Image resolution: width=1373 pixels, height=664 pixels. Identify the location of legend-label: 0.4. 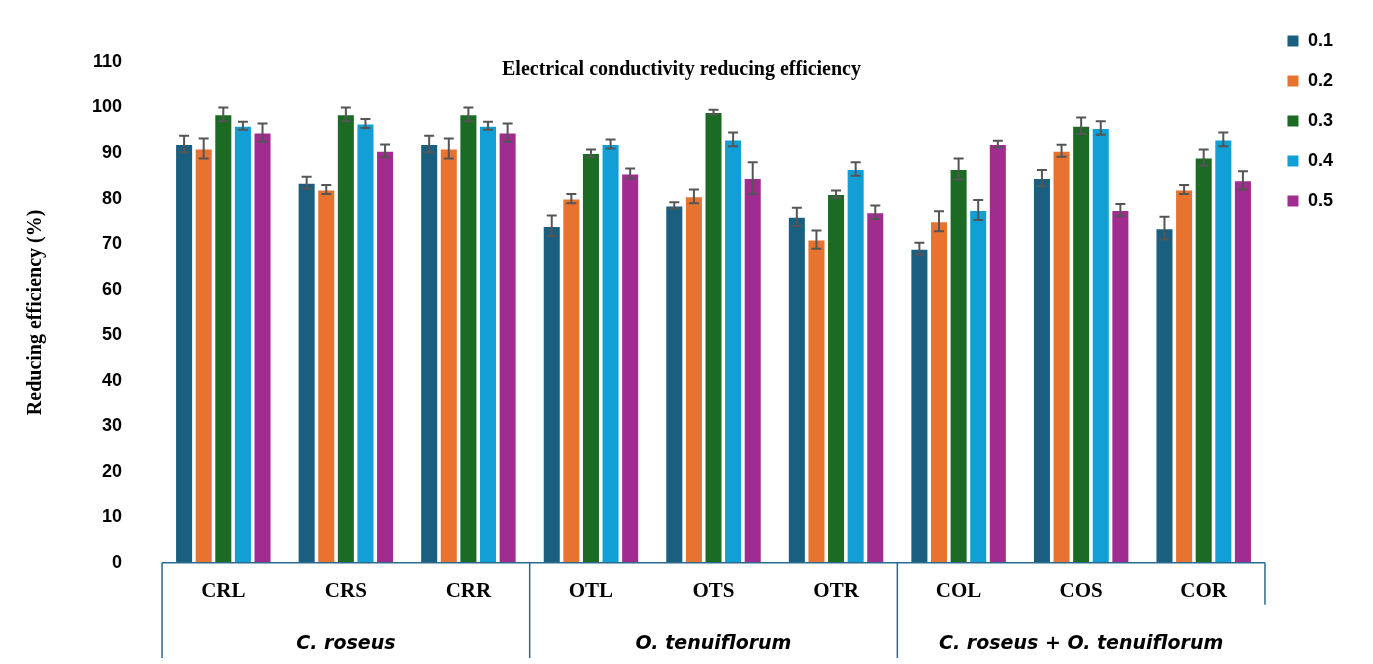
(1320, 159).